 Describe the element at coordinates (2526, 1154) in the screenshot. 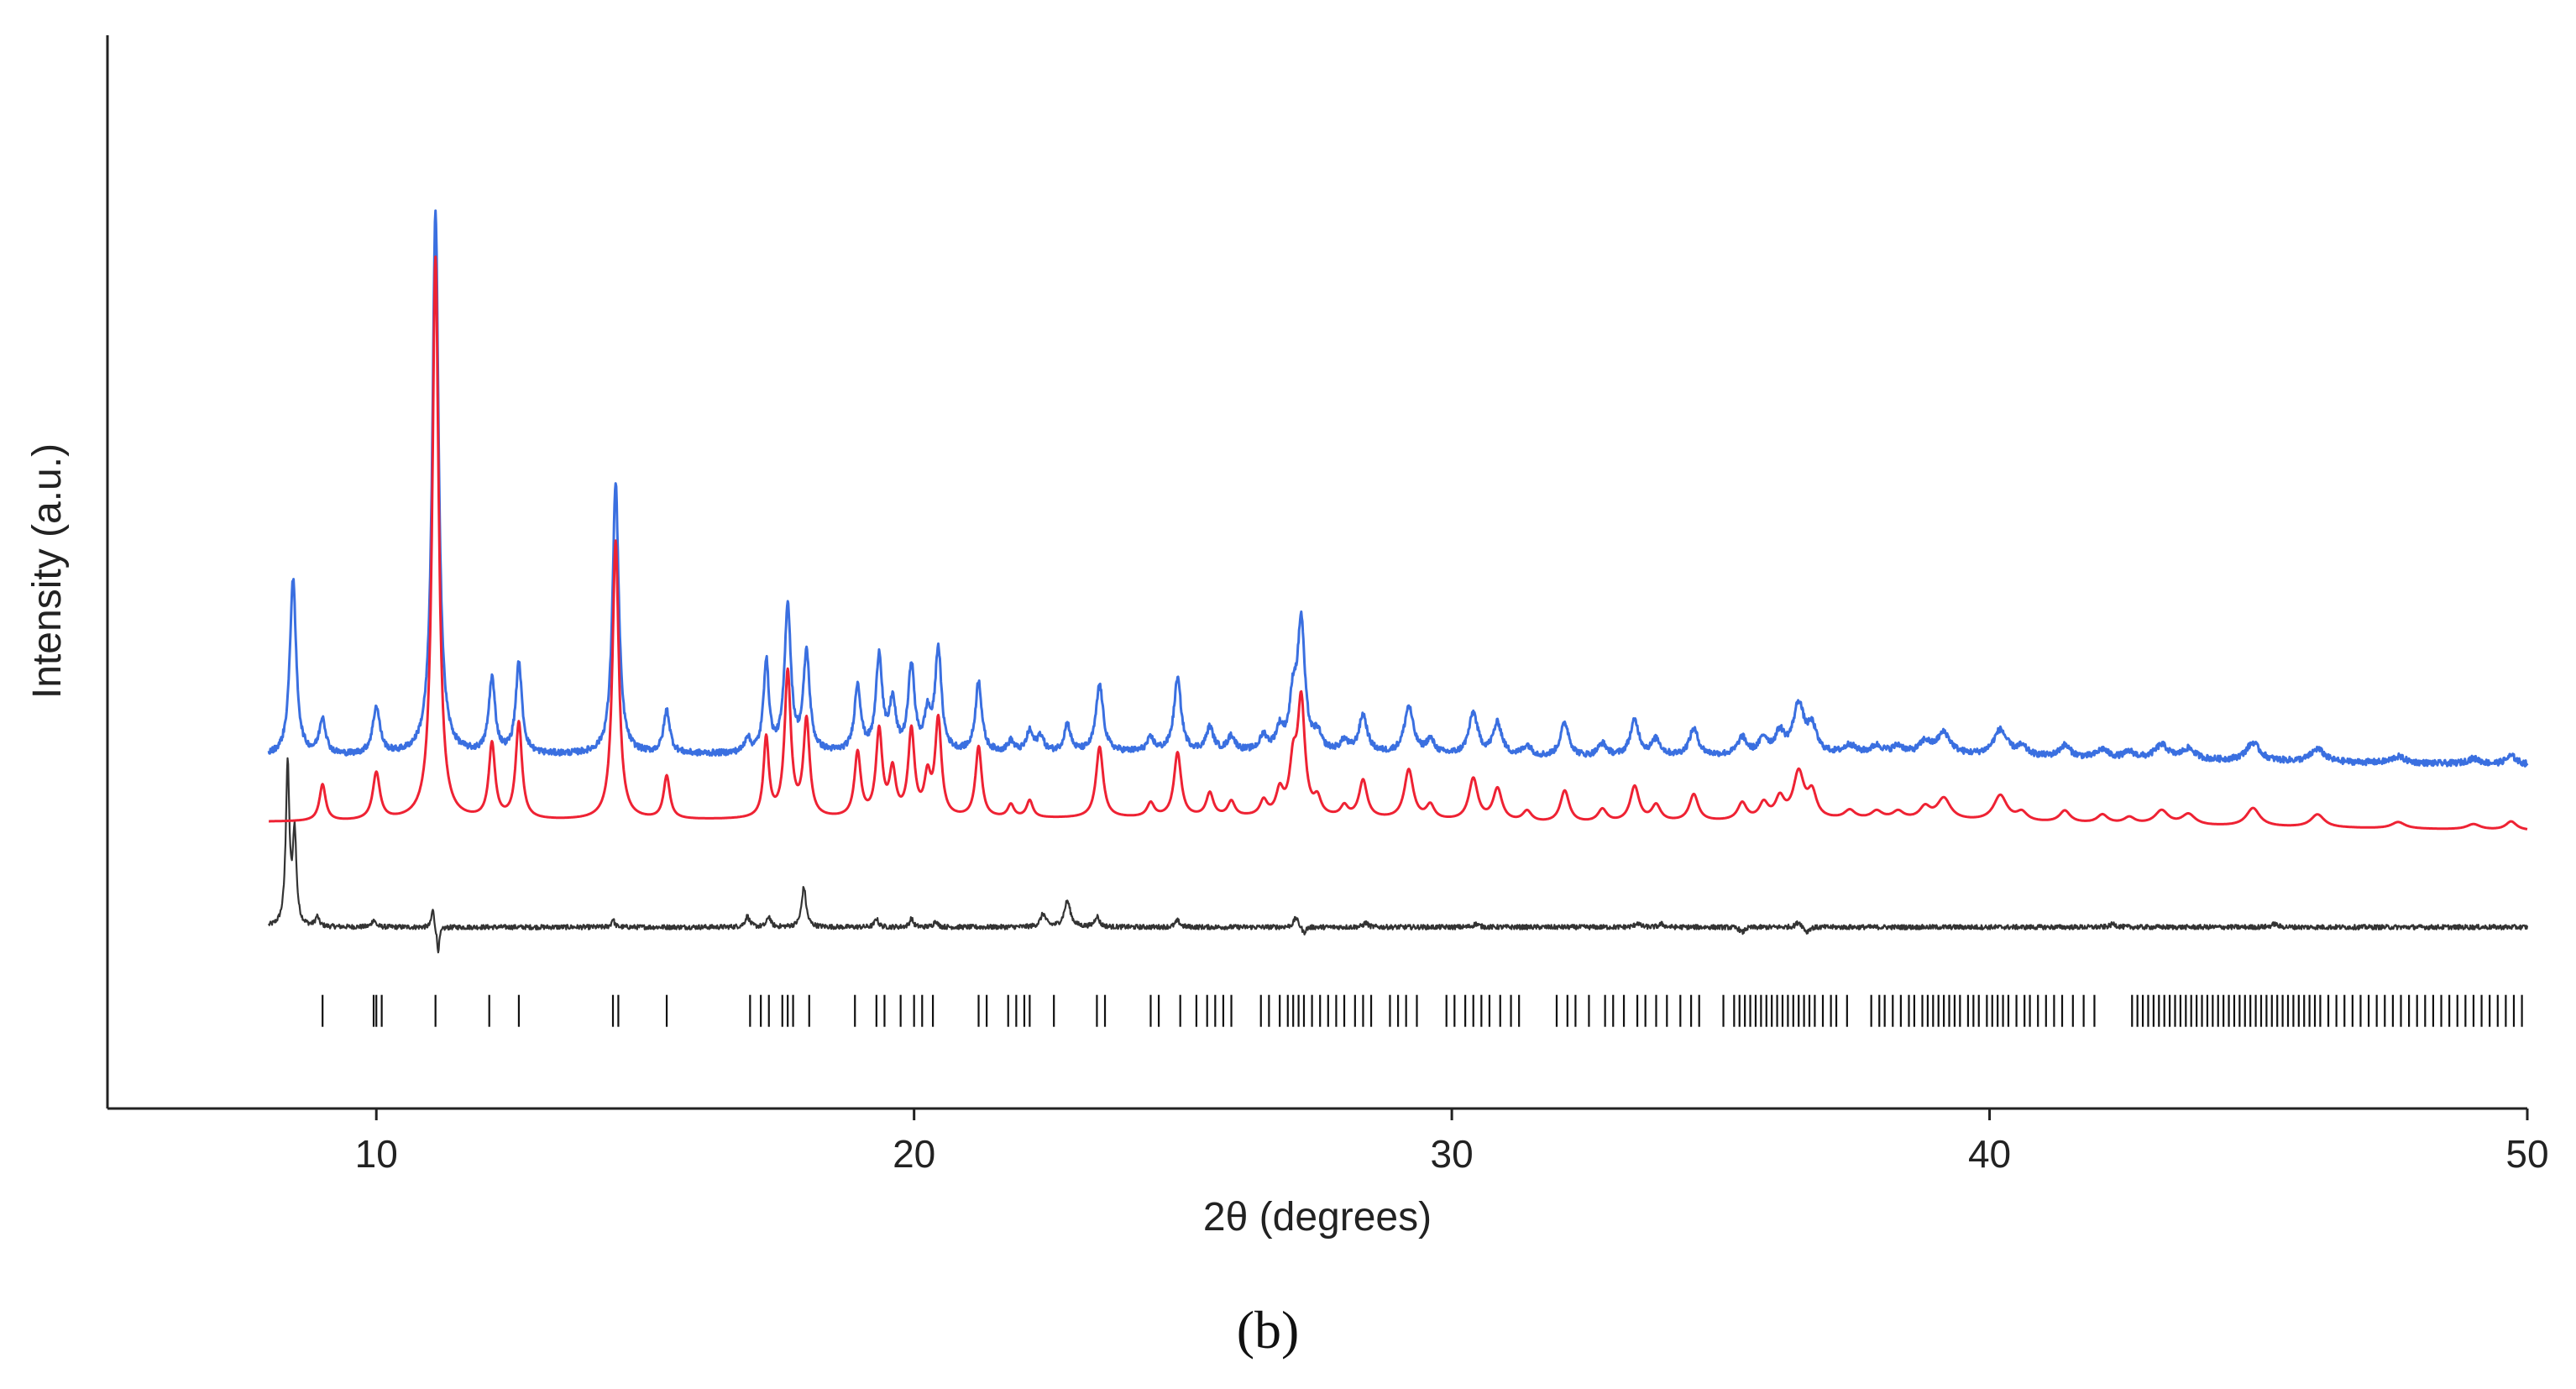

I see `x-tick-label: 50` at that location.